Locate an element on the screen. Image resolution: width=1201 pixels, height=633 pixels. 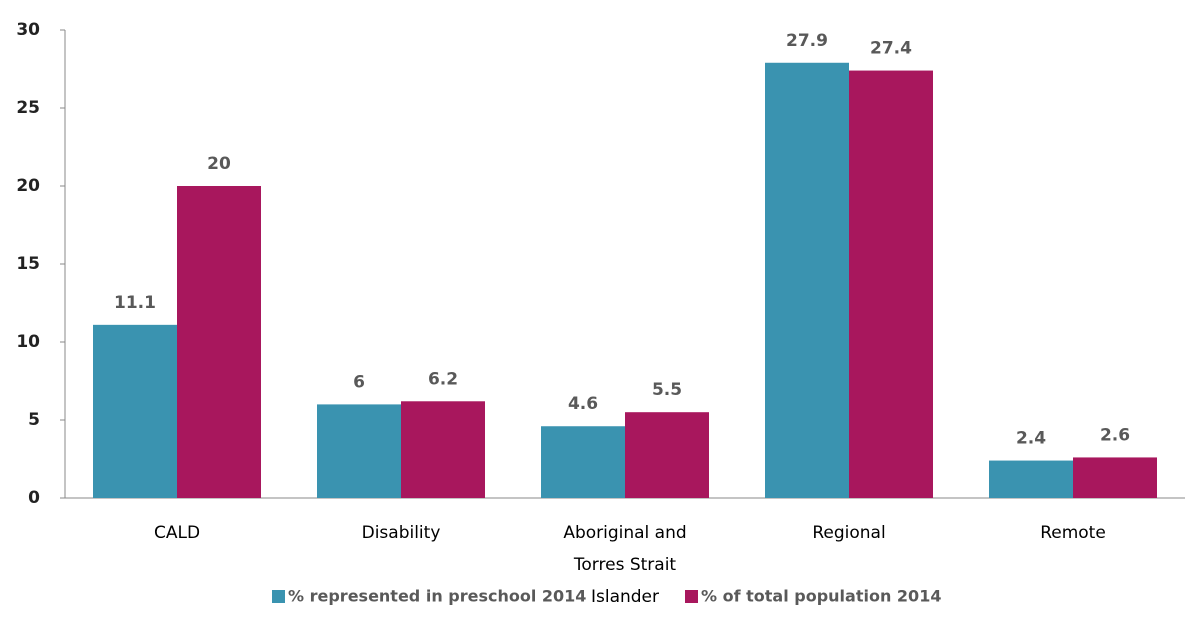
value-label: 2.6 is located at coordinates (1115, 435).